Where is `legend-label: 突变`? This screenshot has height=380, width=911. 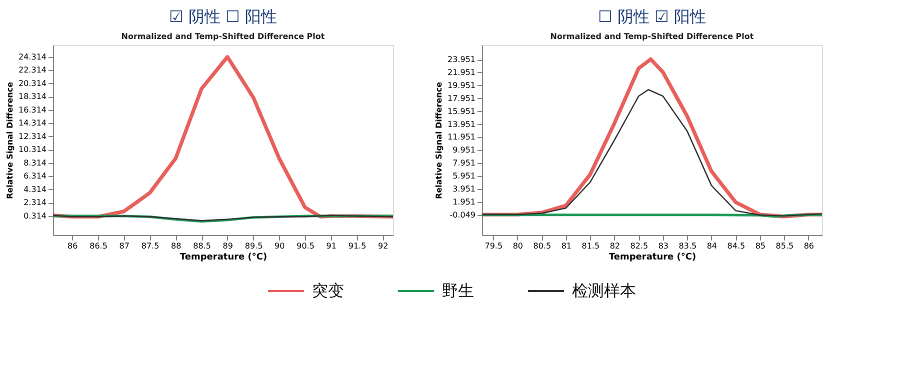 legend-label: 突变 is located at coordinates (328, 290).